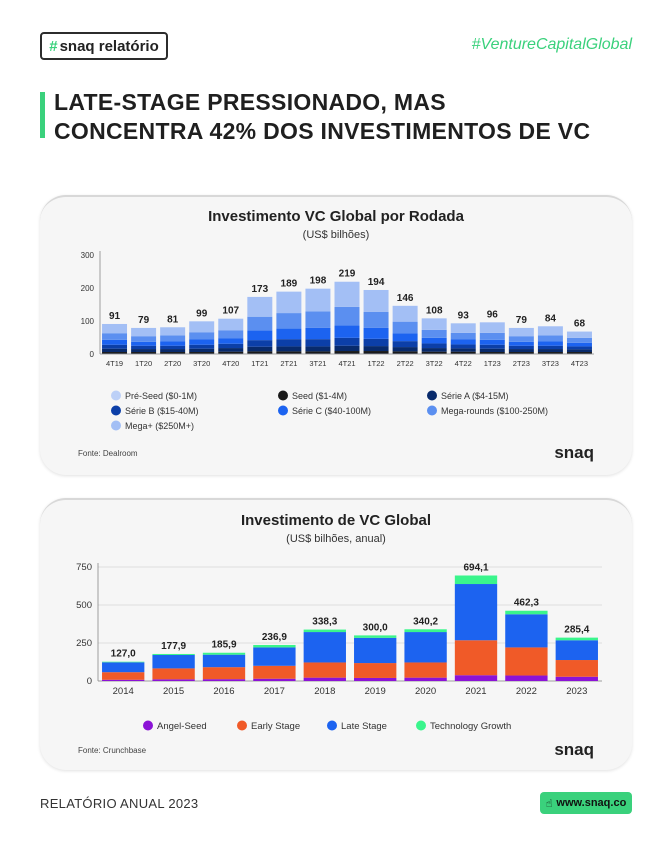 The height and width of the screenshot is (841, 672). Describe the element at coordinates (259, 363) in the screenshot. I see `x-tick-label: 1T21` at that location.